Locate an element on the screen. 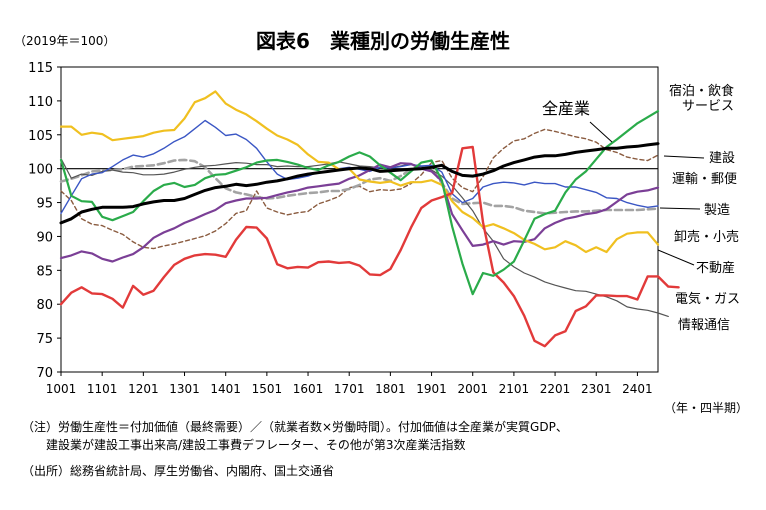 This screenshot has height=510, width=766. unit-label: （2019年＝100） is located at coordinates (64, 41).